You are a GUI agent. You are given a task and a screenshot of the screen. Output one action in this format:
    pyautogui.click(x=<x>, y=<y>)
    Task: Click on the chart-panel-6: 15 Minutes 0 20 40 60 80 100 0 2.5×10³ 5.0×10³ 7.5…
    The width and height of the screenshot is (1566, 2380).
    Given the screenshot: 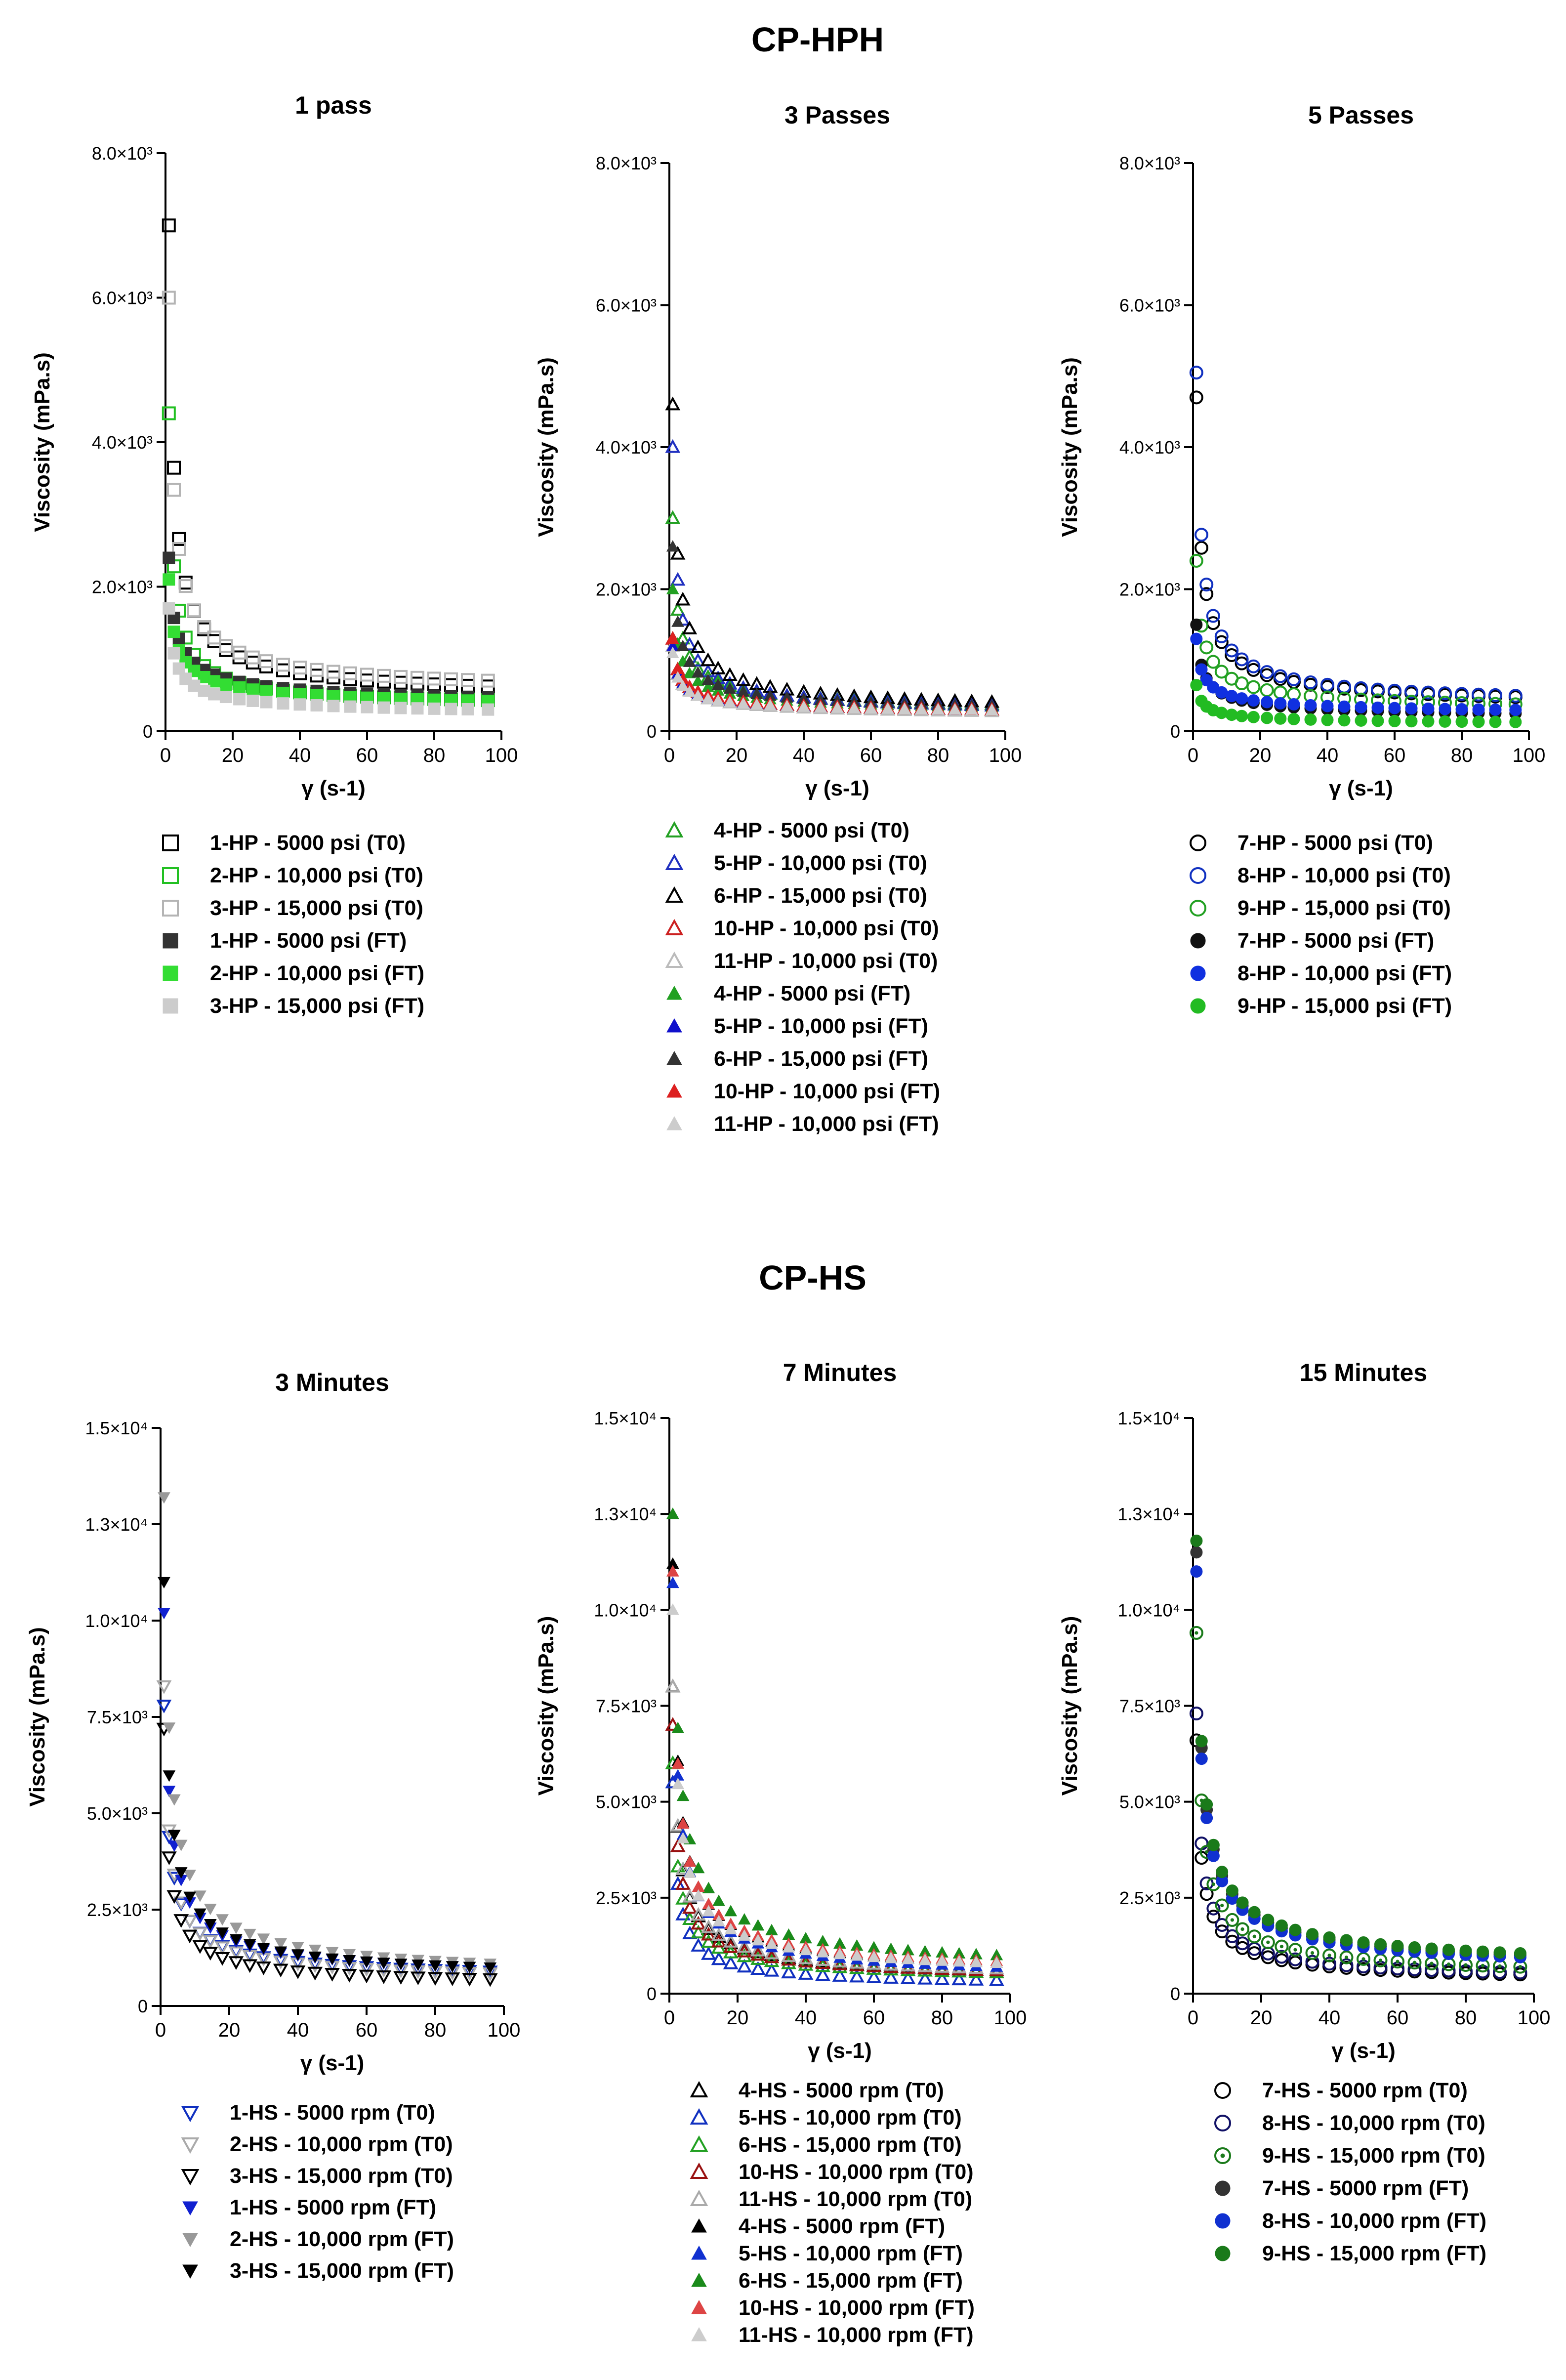 What is the action you would take?
    pyautogui.click(x=1304, y=1812)
    